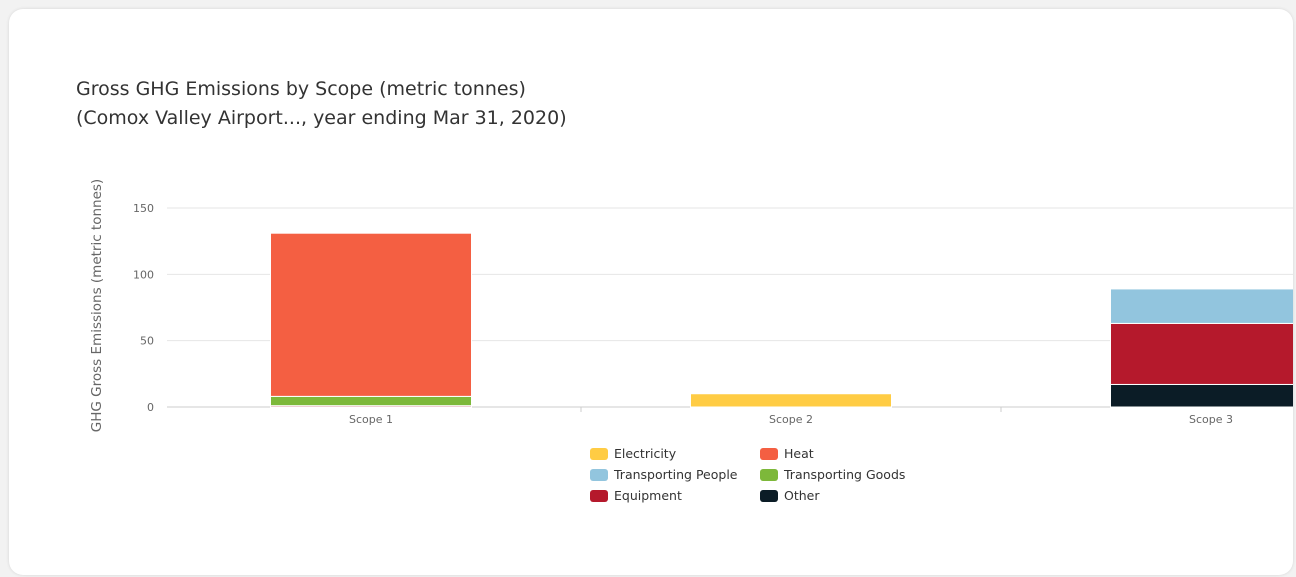 The width and height of the screenshot is (1296, 577). Describe the element at coordinates (645, 453) in the screenshot. I see `legend-label: Electricity` at that location.